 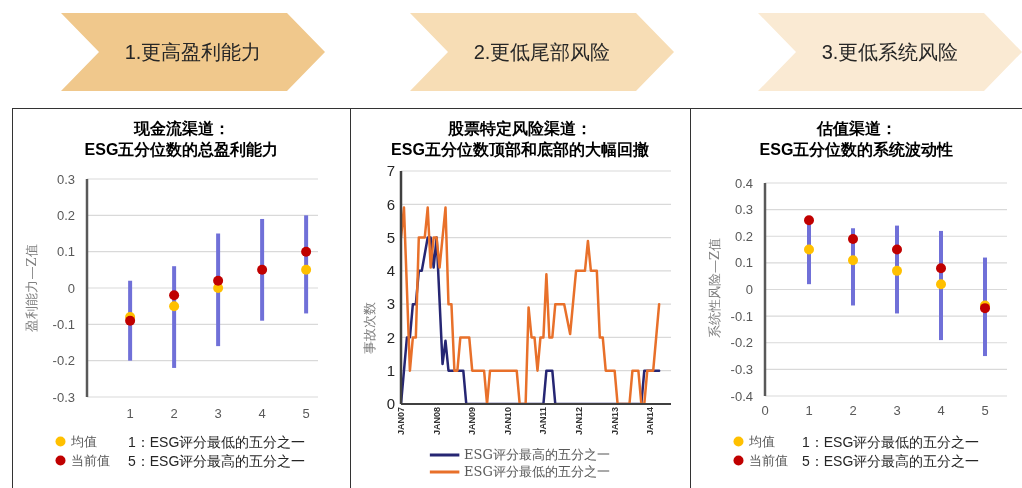 What do you see at coordinates (714, 288) in the screenshot?
I see `y-axis-title: 系统性风险—Z值` at bounding box center [714, 288].